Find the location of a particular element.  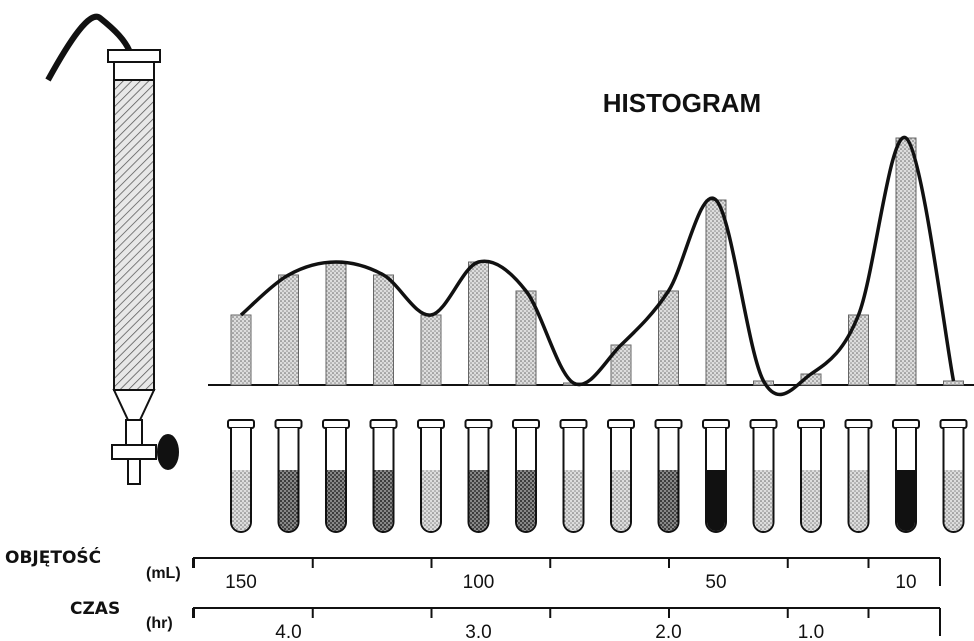

time-label: CZAS is located at coordinates (95, 609).